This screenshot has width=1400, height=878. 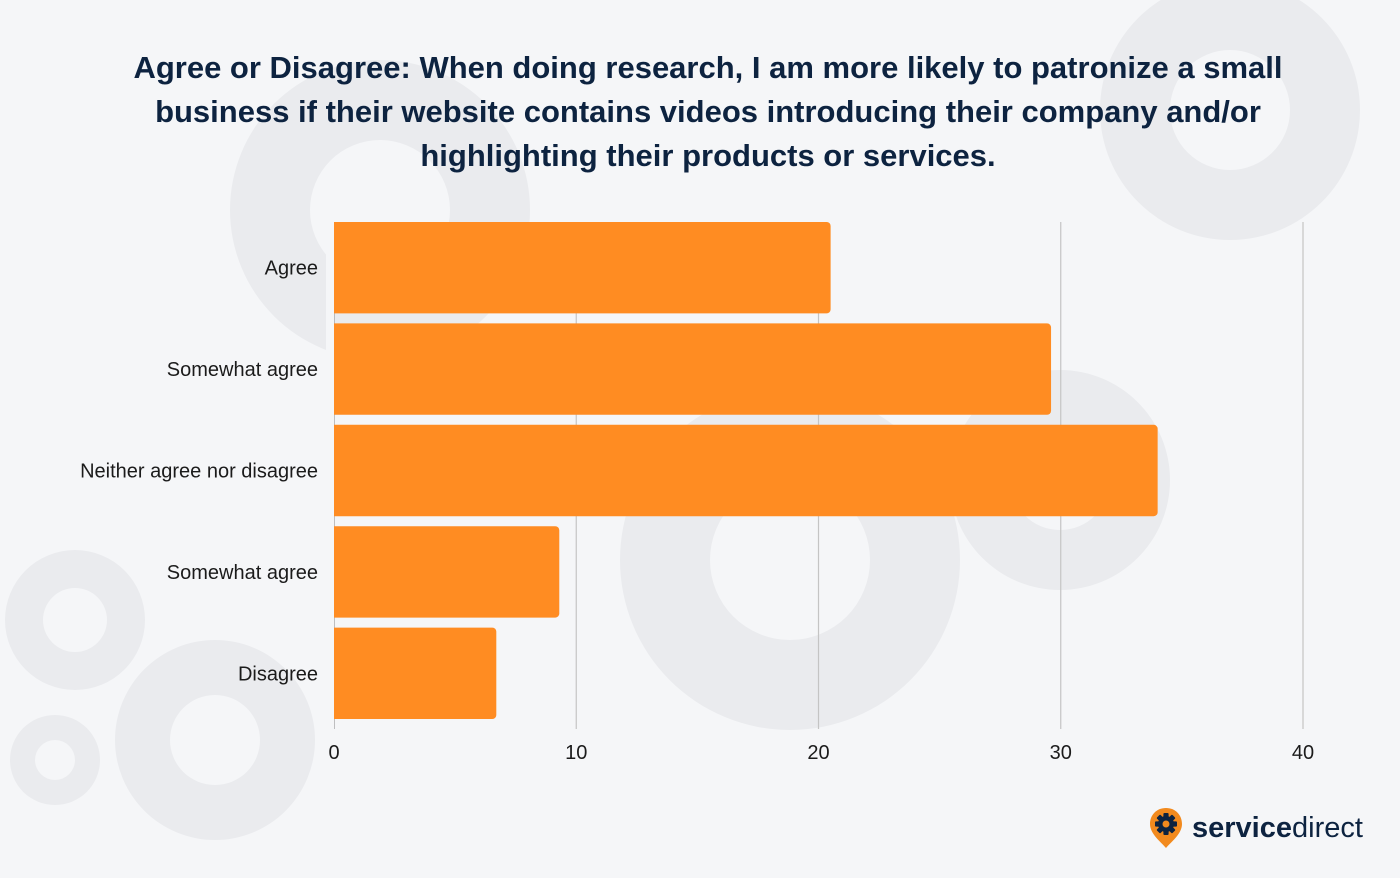 What do you see at coordinates (278, 674) in the screenshot?
I see `category-label: Disagree` at bounding box center [278, 674].